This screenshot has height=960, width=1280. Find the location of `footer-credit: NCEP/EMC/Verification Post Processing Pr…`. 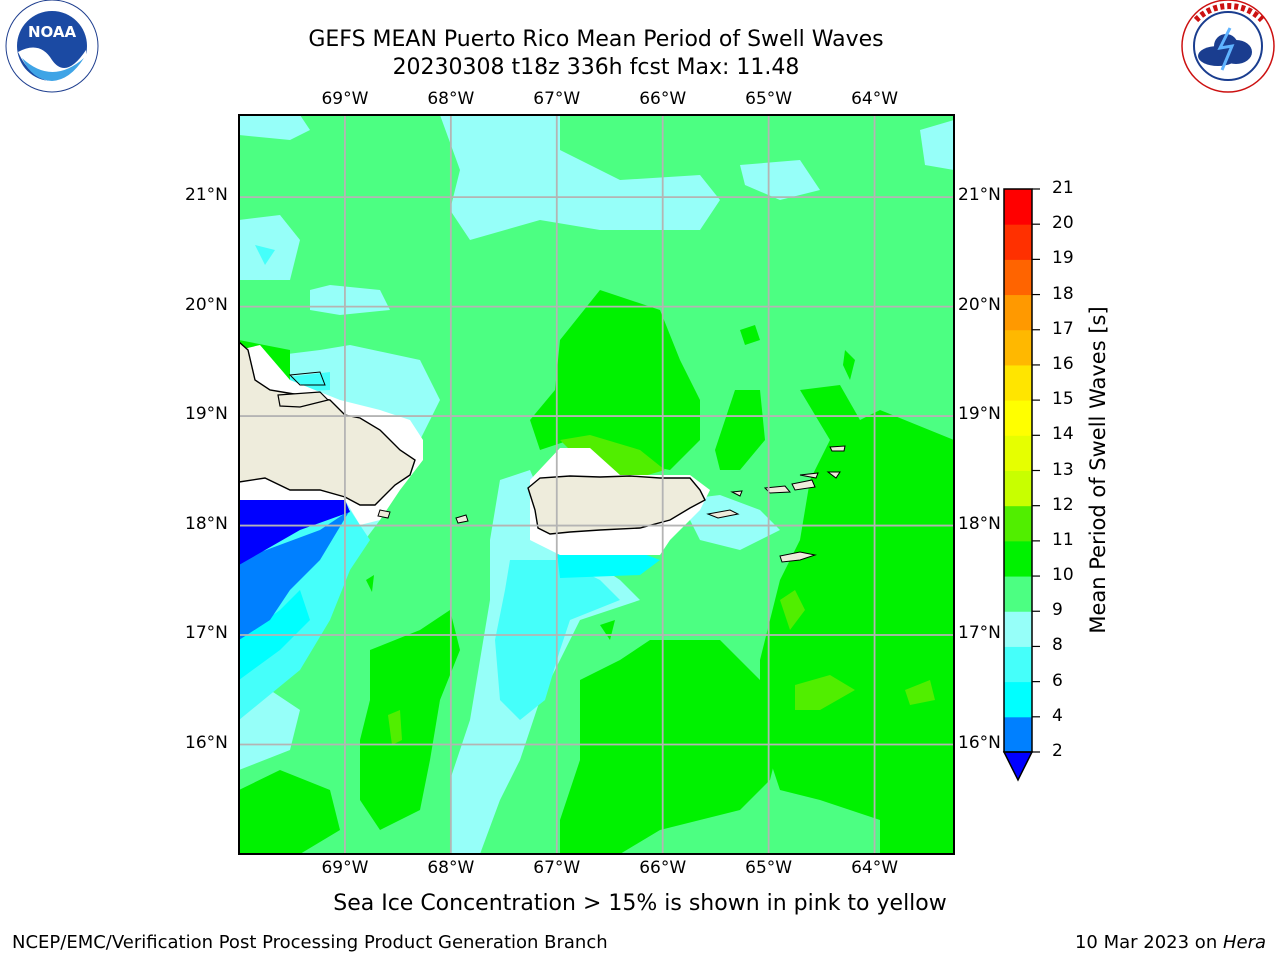

footer-credit: NCEP/EMC/Verification Post Processing Pr… is located at coordinates (310, 942).